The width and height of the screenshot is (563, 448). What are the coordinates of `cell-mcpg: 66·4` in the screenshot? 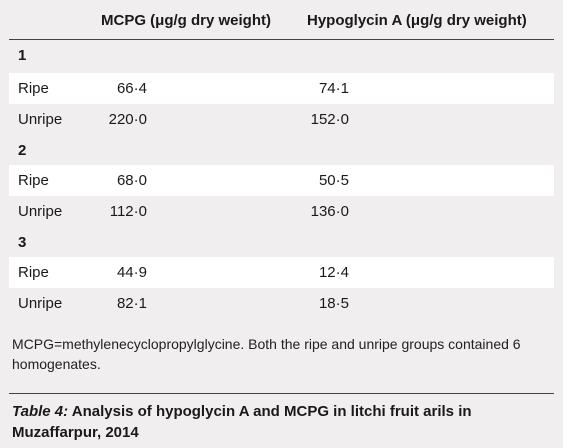 It's located at (131, 88).